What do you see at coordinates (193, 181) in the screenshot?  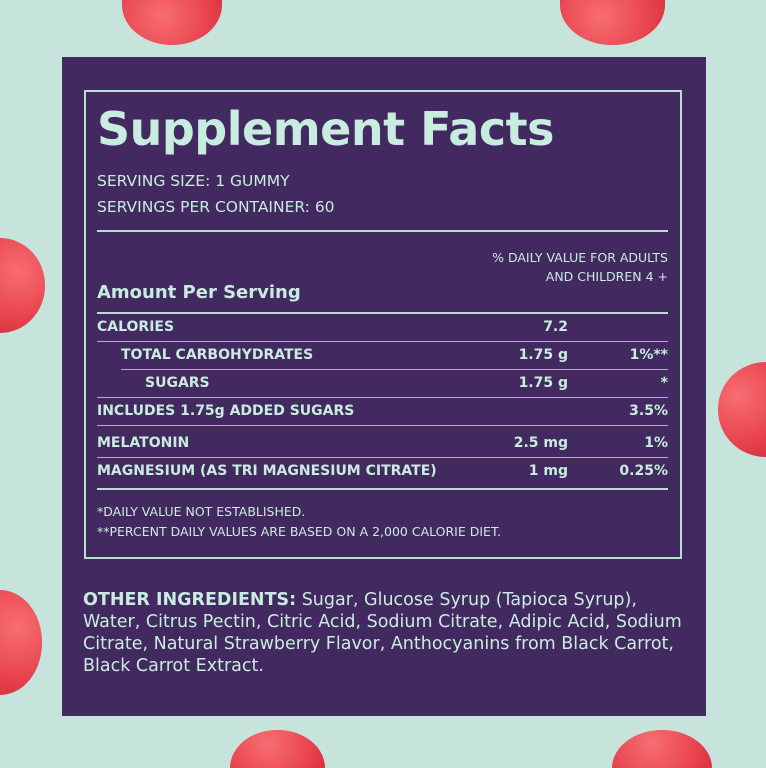 I see `serving-size: SERVING SIZE: 1 GUMMY` at bounding box center [193, 181].